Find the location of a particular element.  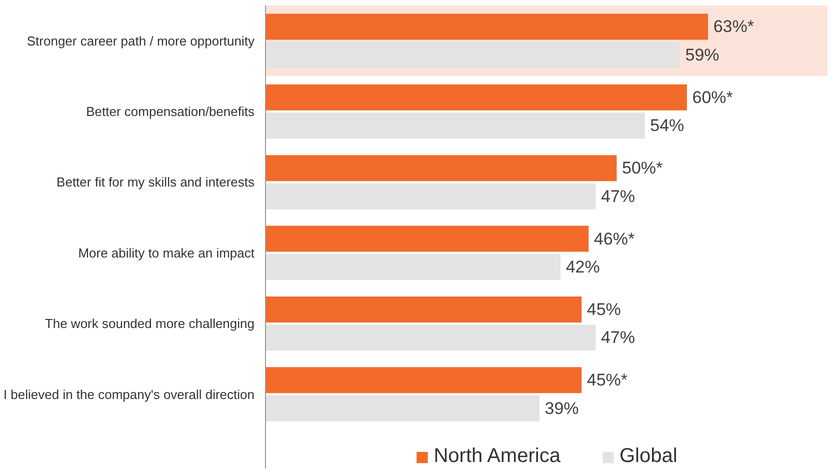

y-tick-label: The work sounded more challenging is located at coordinates (149, 324).